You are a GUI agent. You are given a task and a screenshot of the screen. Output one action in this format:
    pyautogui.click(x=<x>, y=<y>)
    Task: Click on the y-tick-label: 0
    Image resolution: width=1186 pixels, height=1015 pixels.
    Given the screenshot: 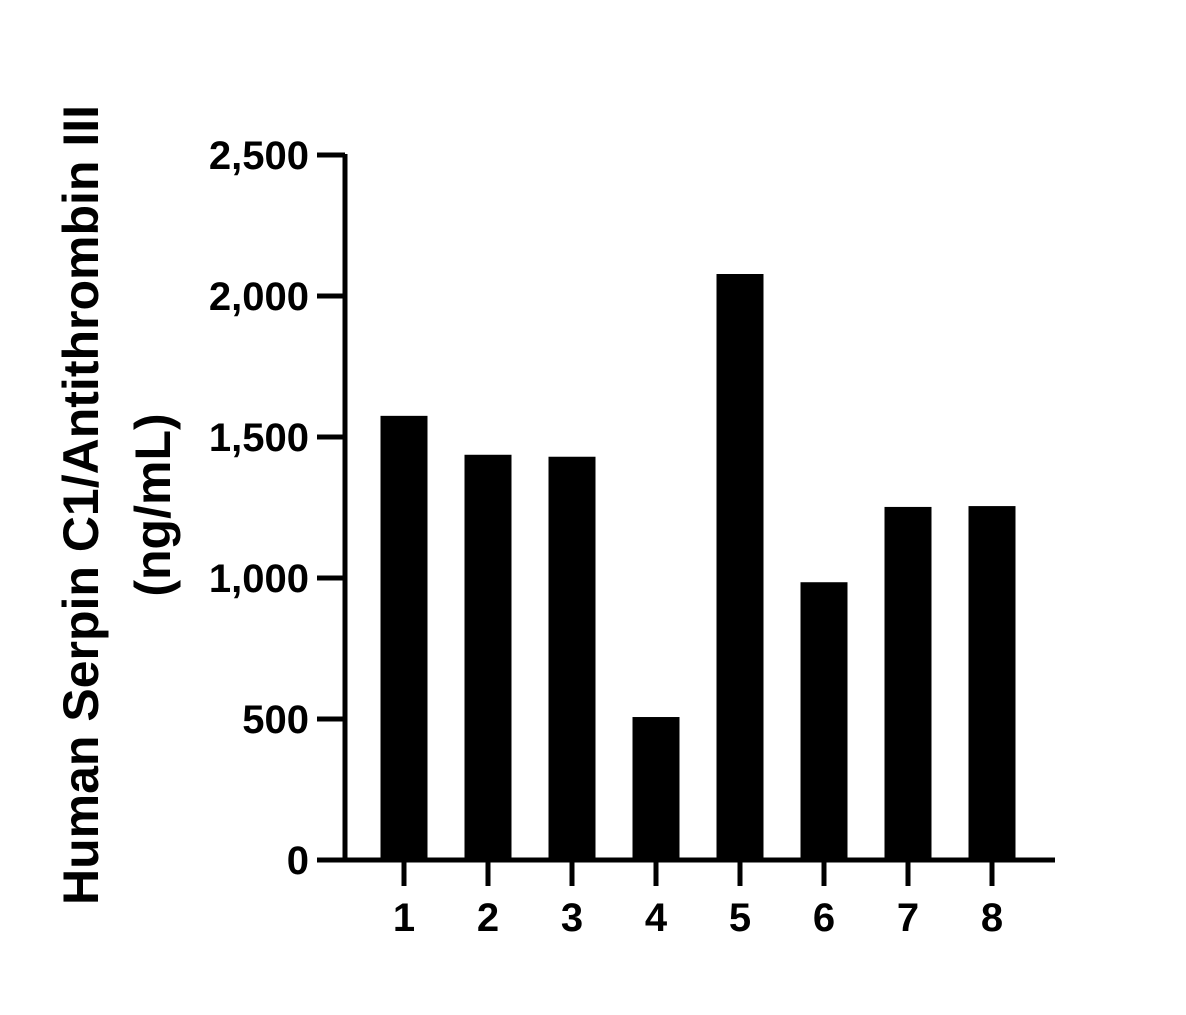 What is the action you would take?
    pyautogui.click(x=298, y=861)
    